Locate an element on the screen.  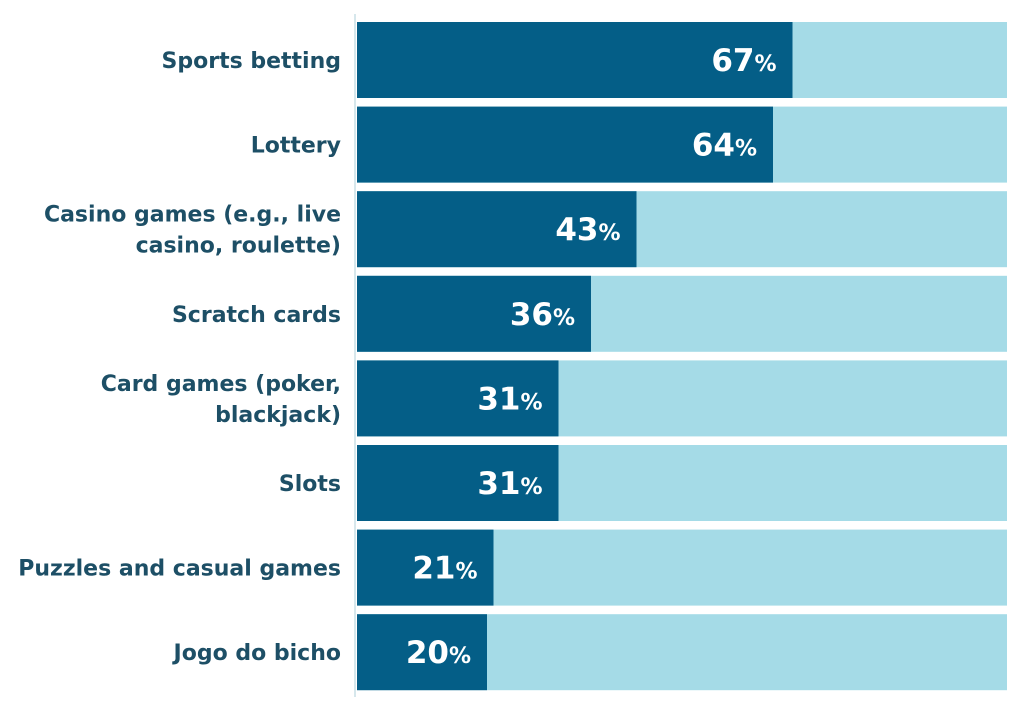
category-label: Casino games (e.g., live is located at coordinates (192, 215).